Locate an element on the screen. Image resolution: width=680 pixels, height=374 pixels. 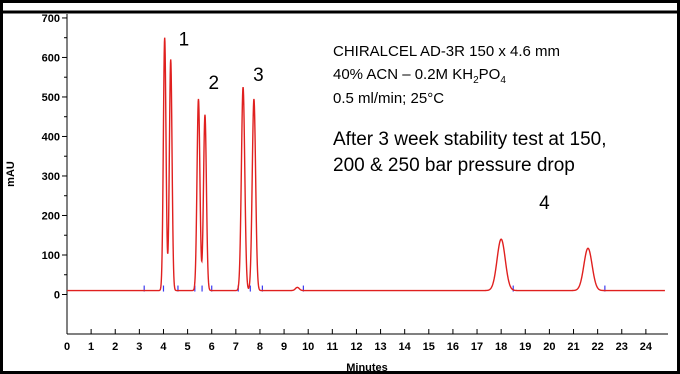
x-tick-label: 5 is located at coordinates (188, 347).